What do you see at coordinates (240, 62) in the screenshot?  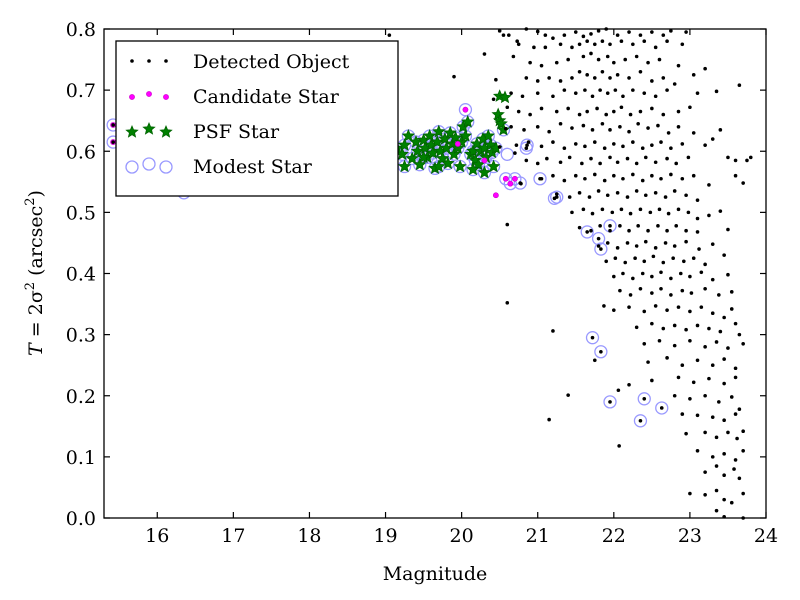 I see `legend-entry-detected-object: Detected Object` at bounding box center [240, 62].